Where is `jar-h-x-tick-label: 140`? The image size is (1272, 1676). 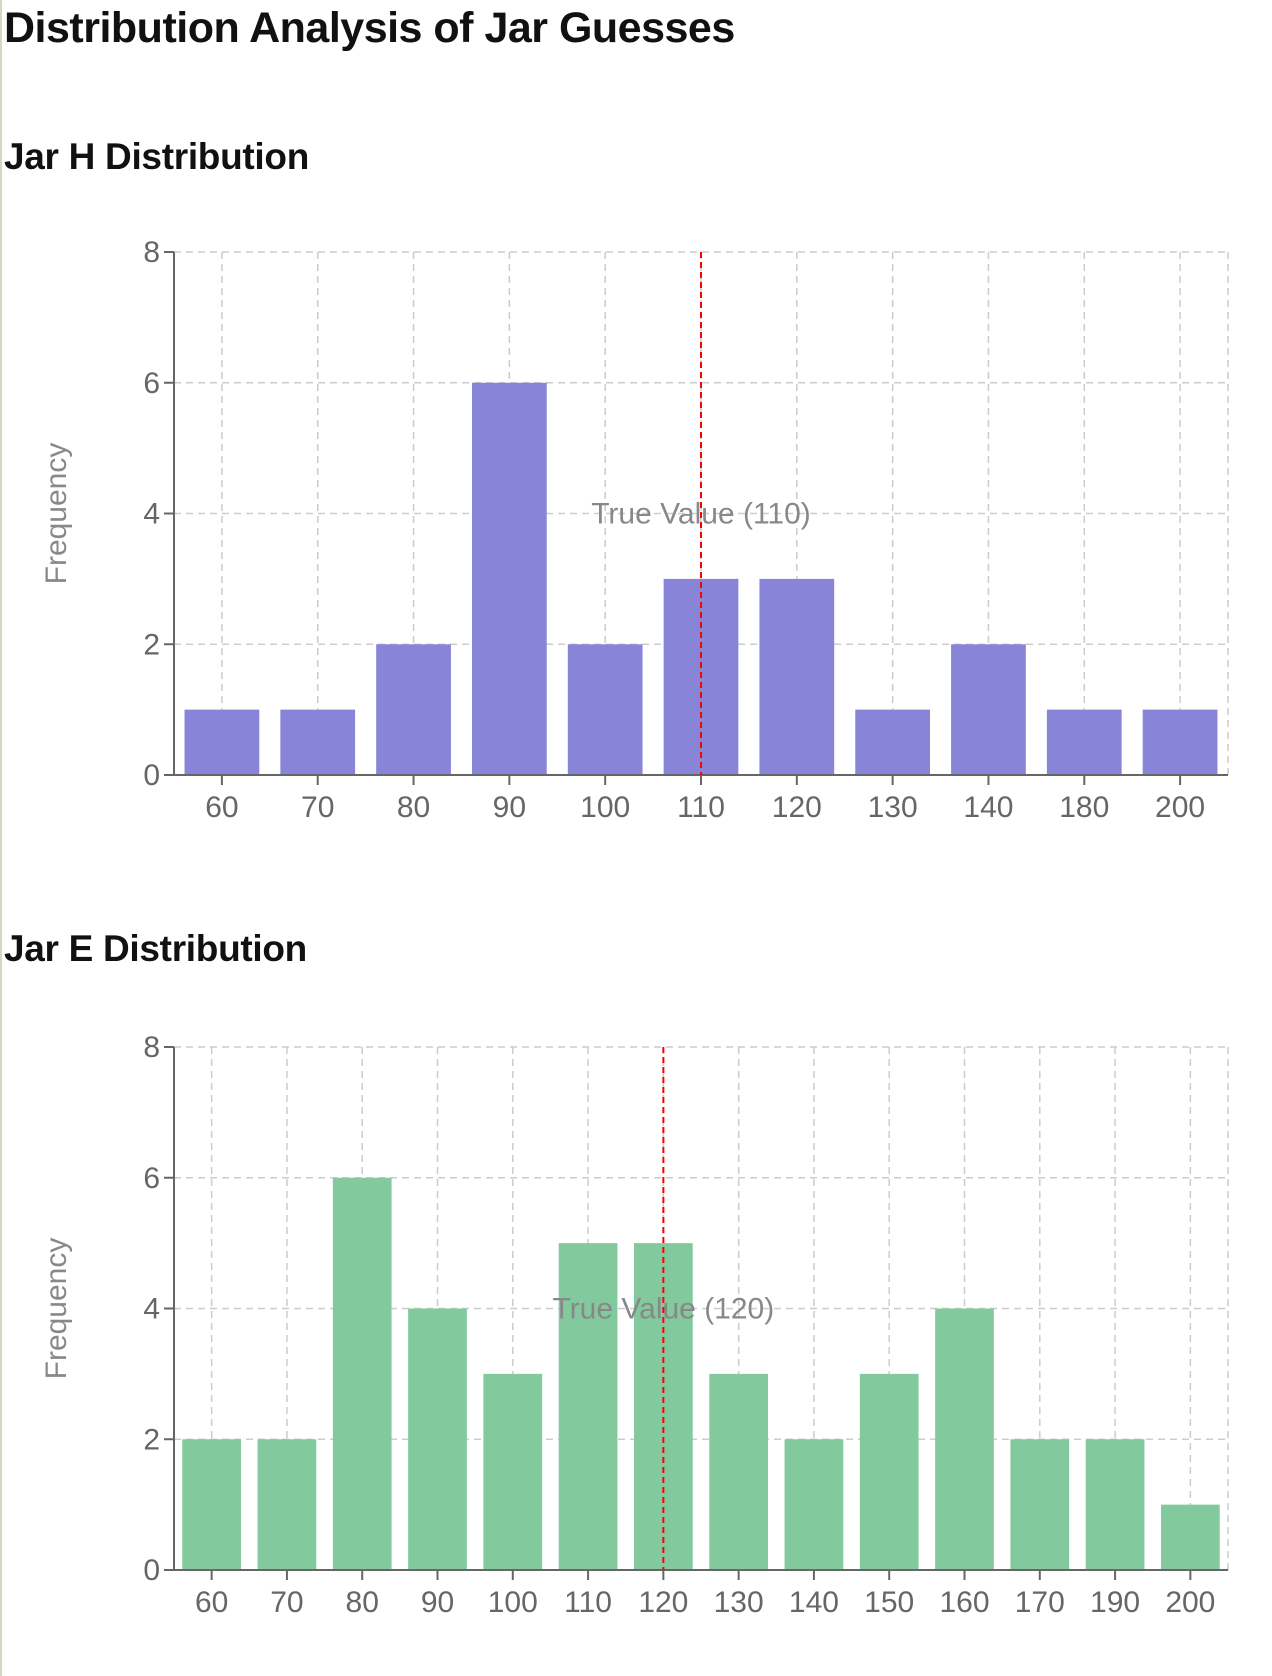
jar-h-x-tick-label: 140 is located at coordinates (988, 807).